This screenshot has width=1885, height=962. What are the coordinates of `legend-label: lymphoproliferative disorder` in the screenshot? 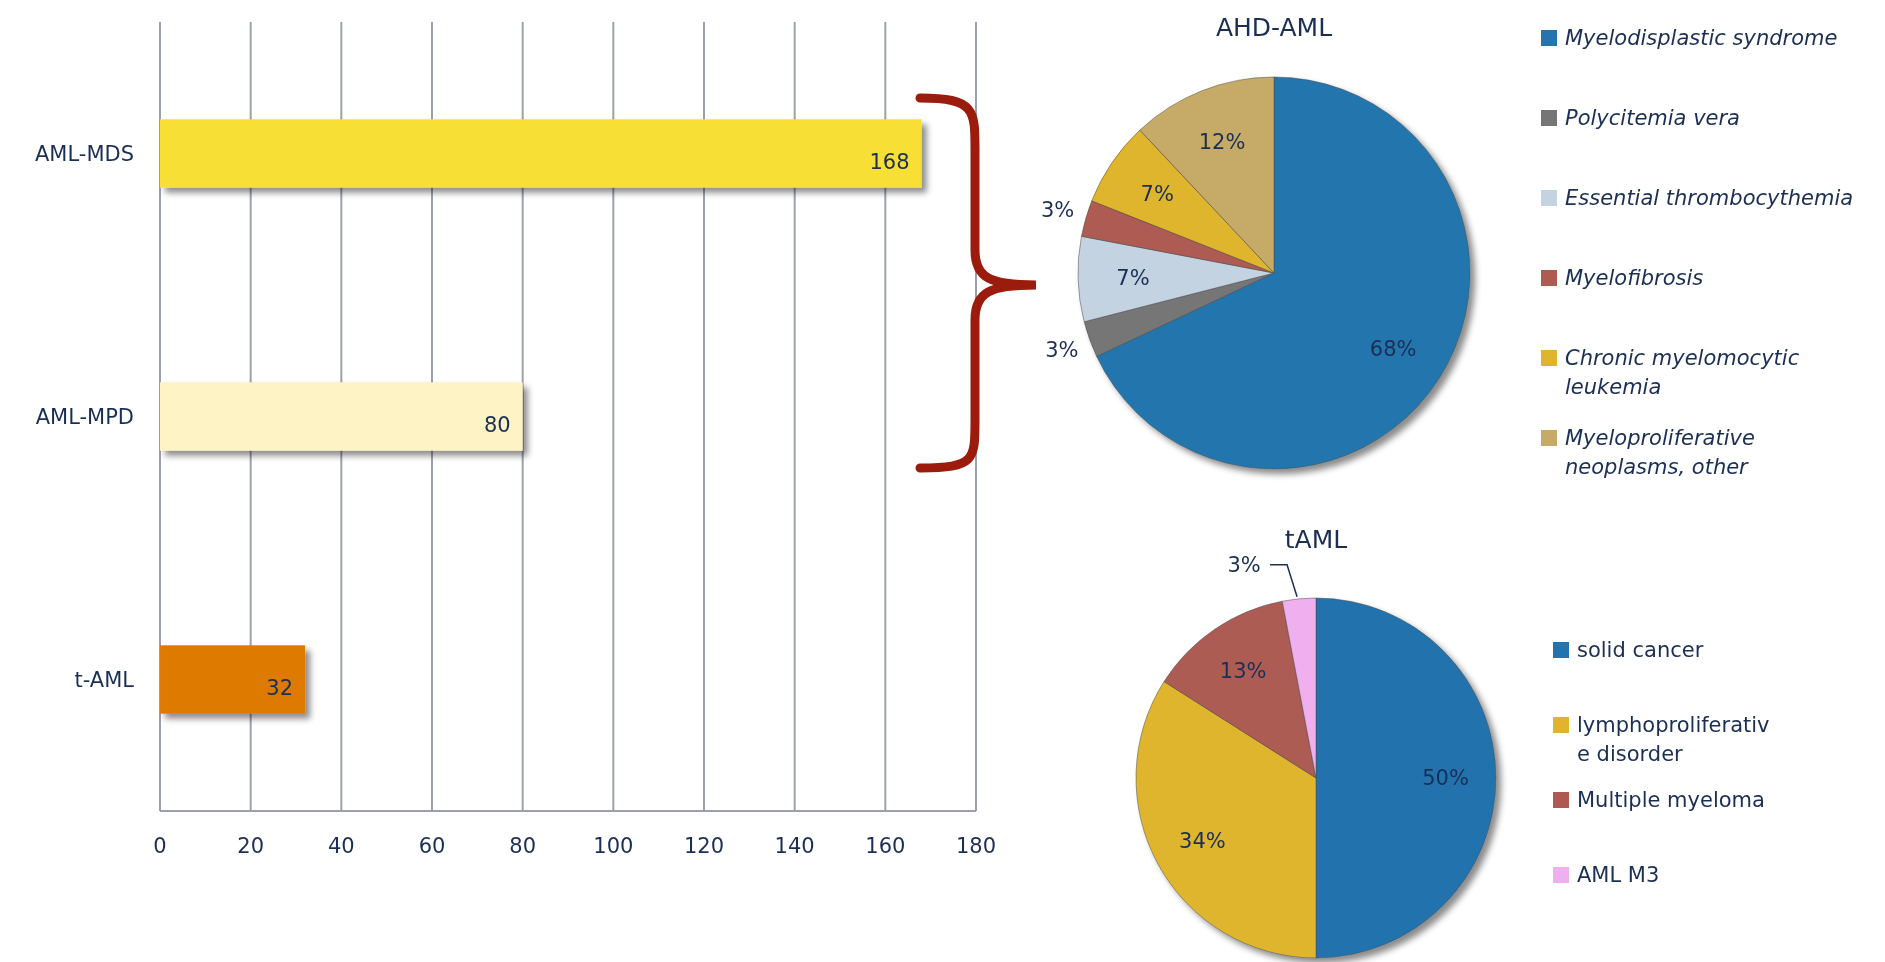 It's located at (1673, 739).